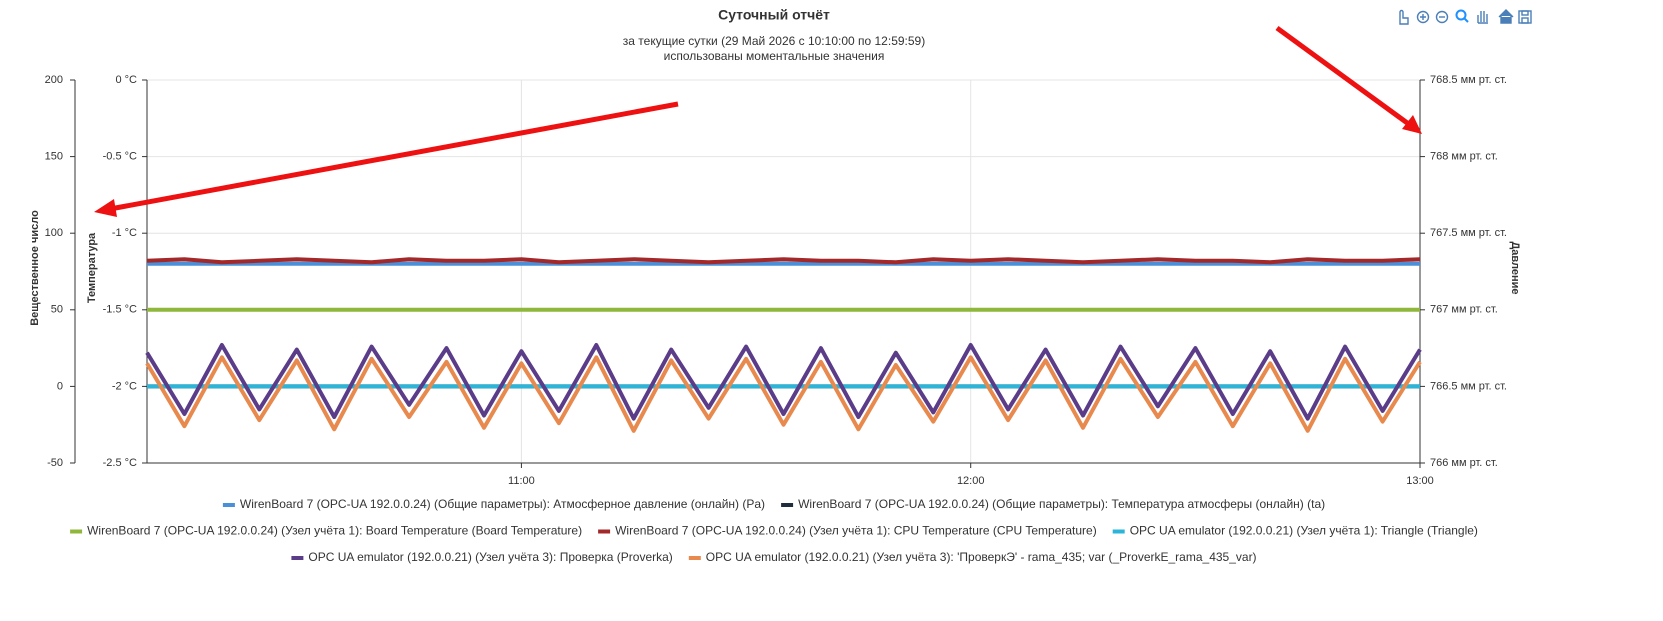 The width and height of the screenshot is (1663, 621). What do you see at coordinates (1482, 17) in the screenshot?
I see `pan-tool` at bounding box center [1482, 17].